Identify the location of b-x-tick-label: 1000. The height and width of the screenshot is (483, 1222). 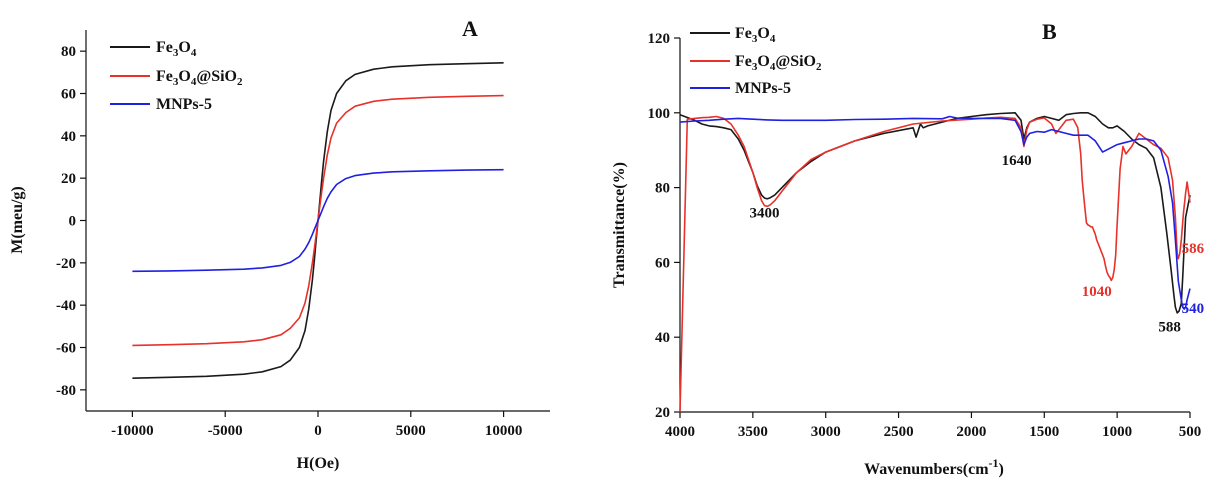
(1117, 432).